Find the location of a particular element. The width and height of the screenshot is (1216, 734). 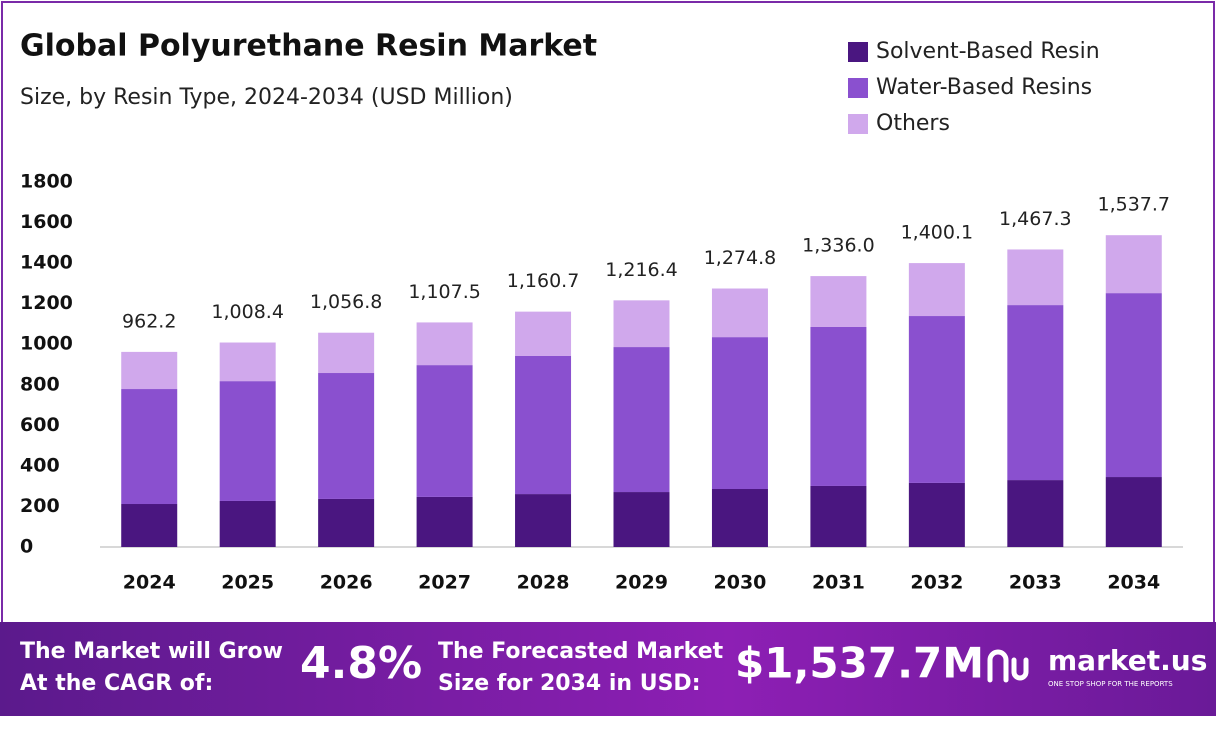

y-tick-label: 200 is located at coordinates (40, 506).